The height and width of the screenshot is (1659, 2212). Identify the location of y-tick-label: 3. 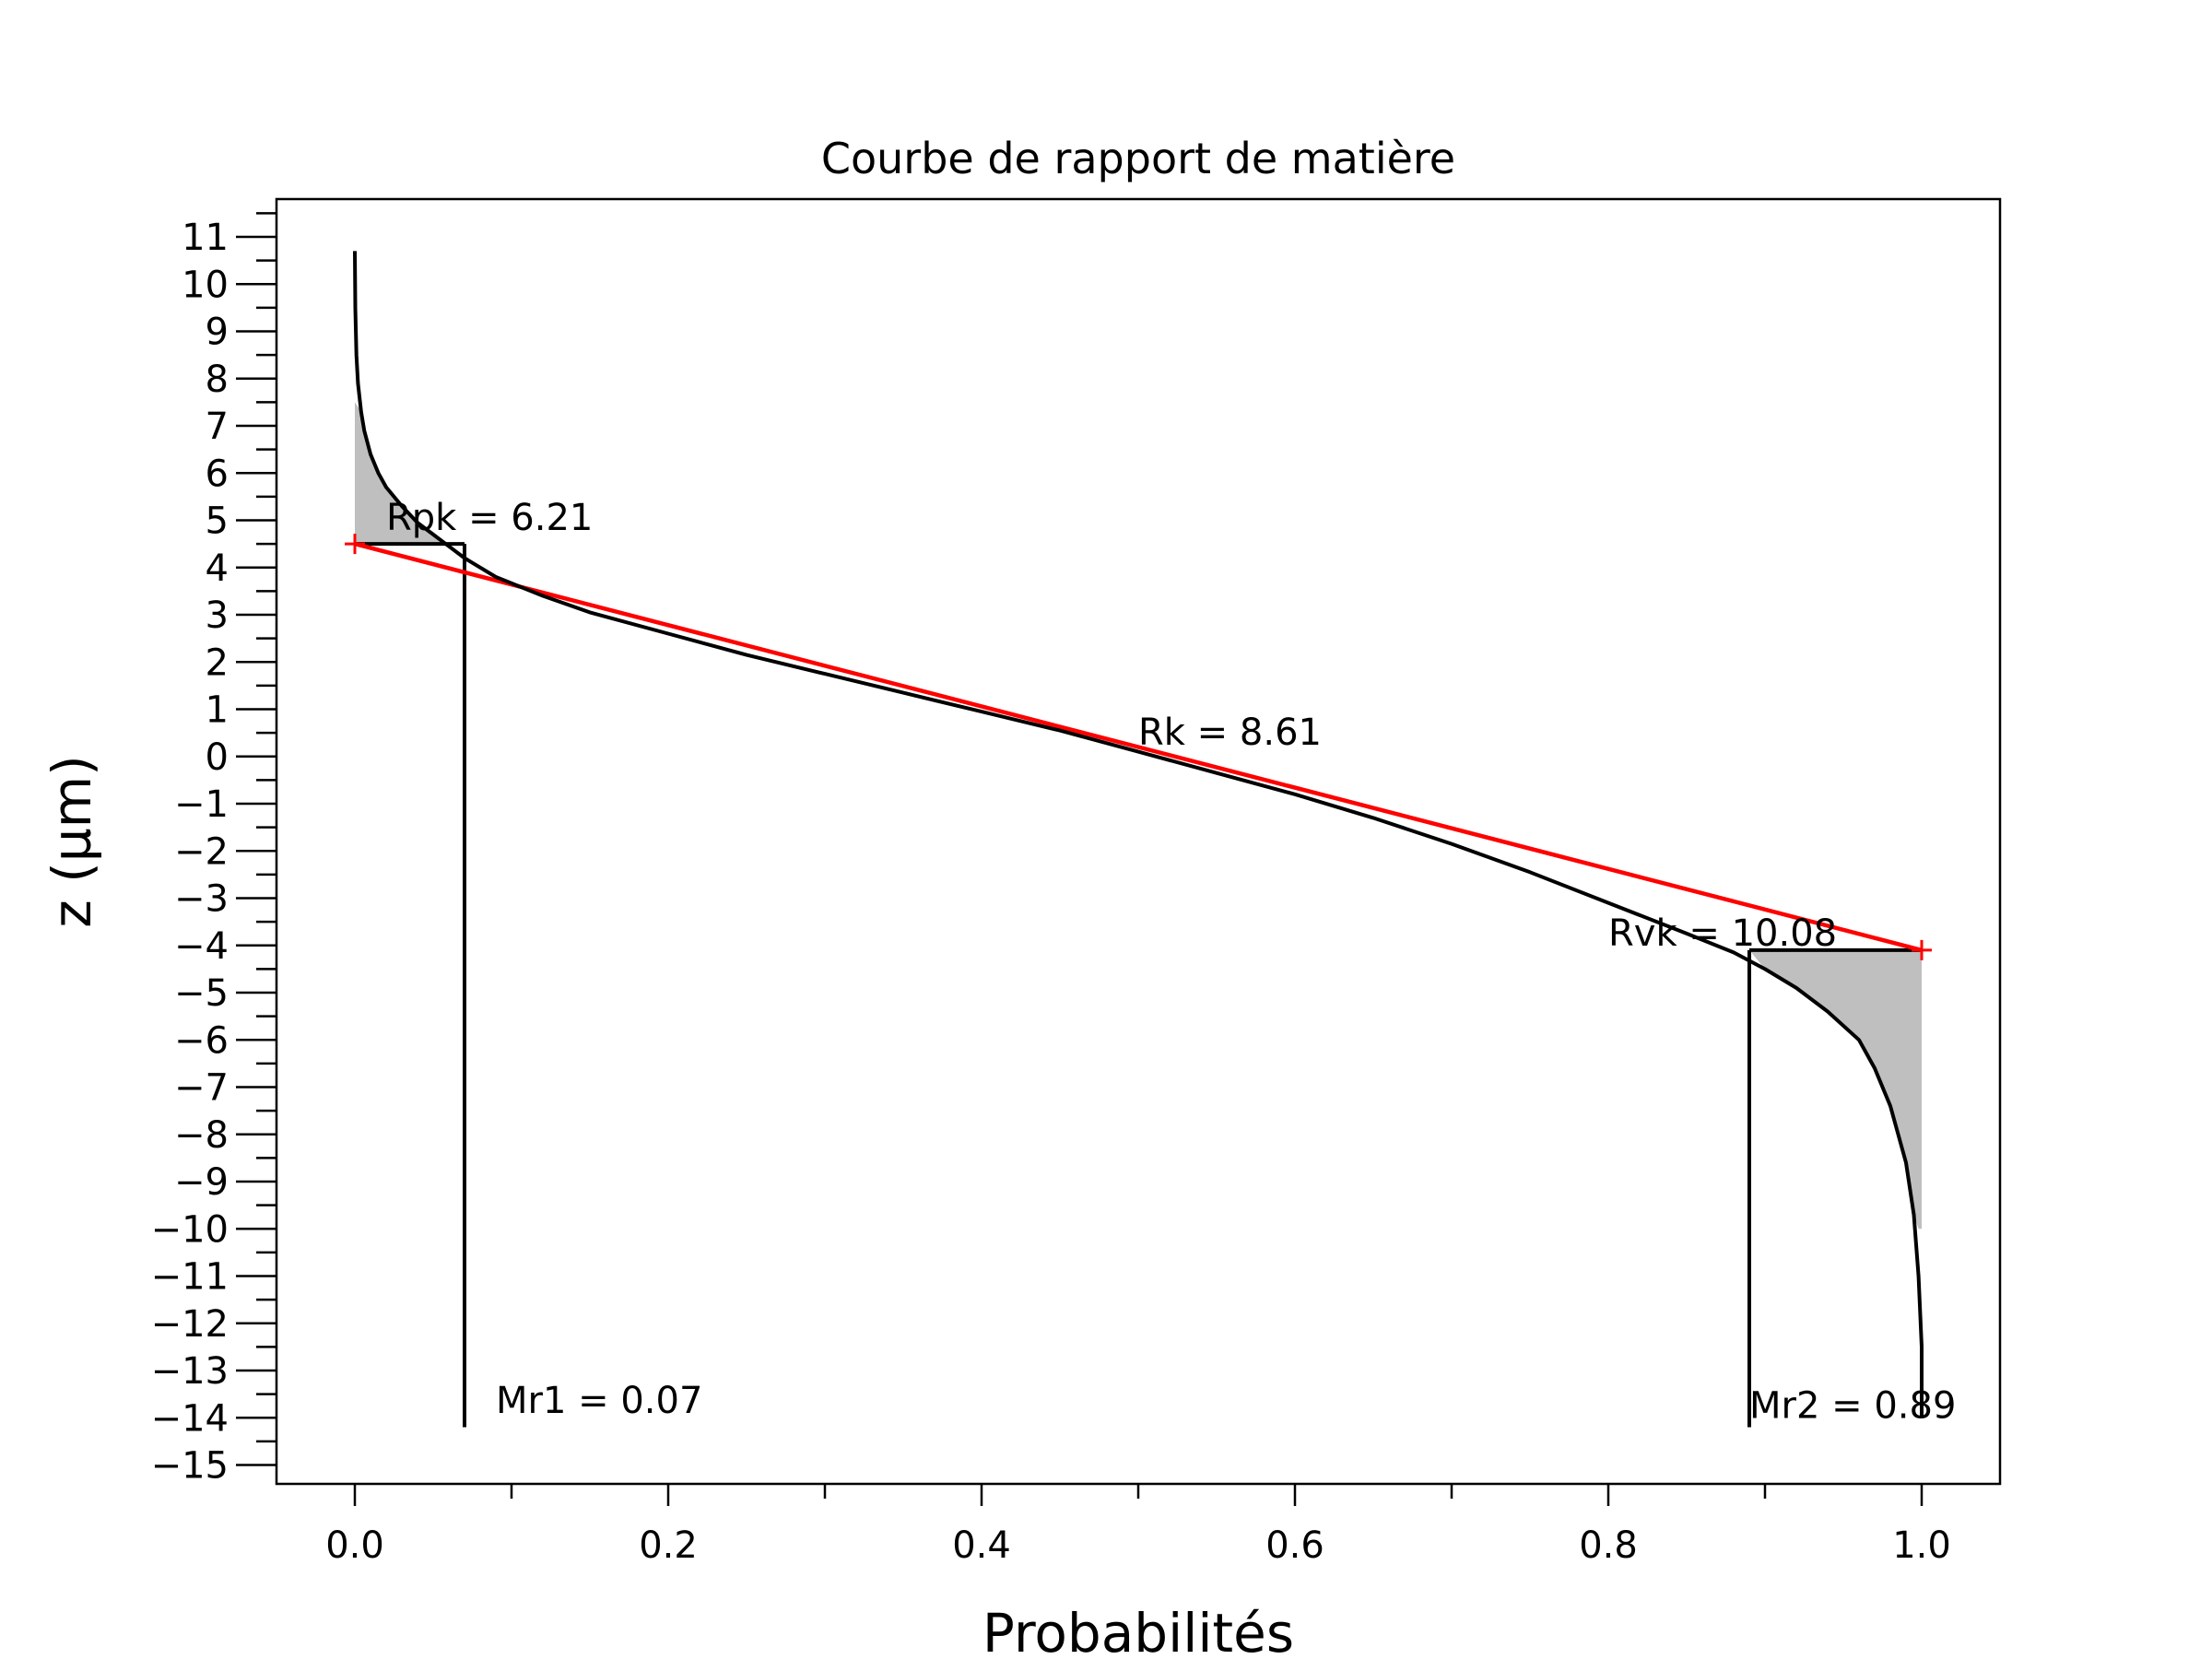
(217, 615).